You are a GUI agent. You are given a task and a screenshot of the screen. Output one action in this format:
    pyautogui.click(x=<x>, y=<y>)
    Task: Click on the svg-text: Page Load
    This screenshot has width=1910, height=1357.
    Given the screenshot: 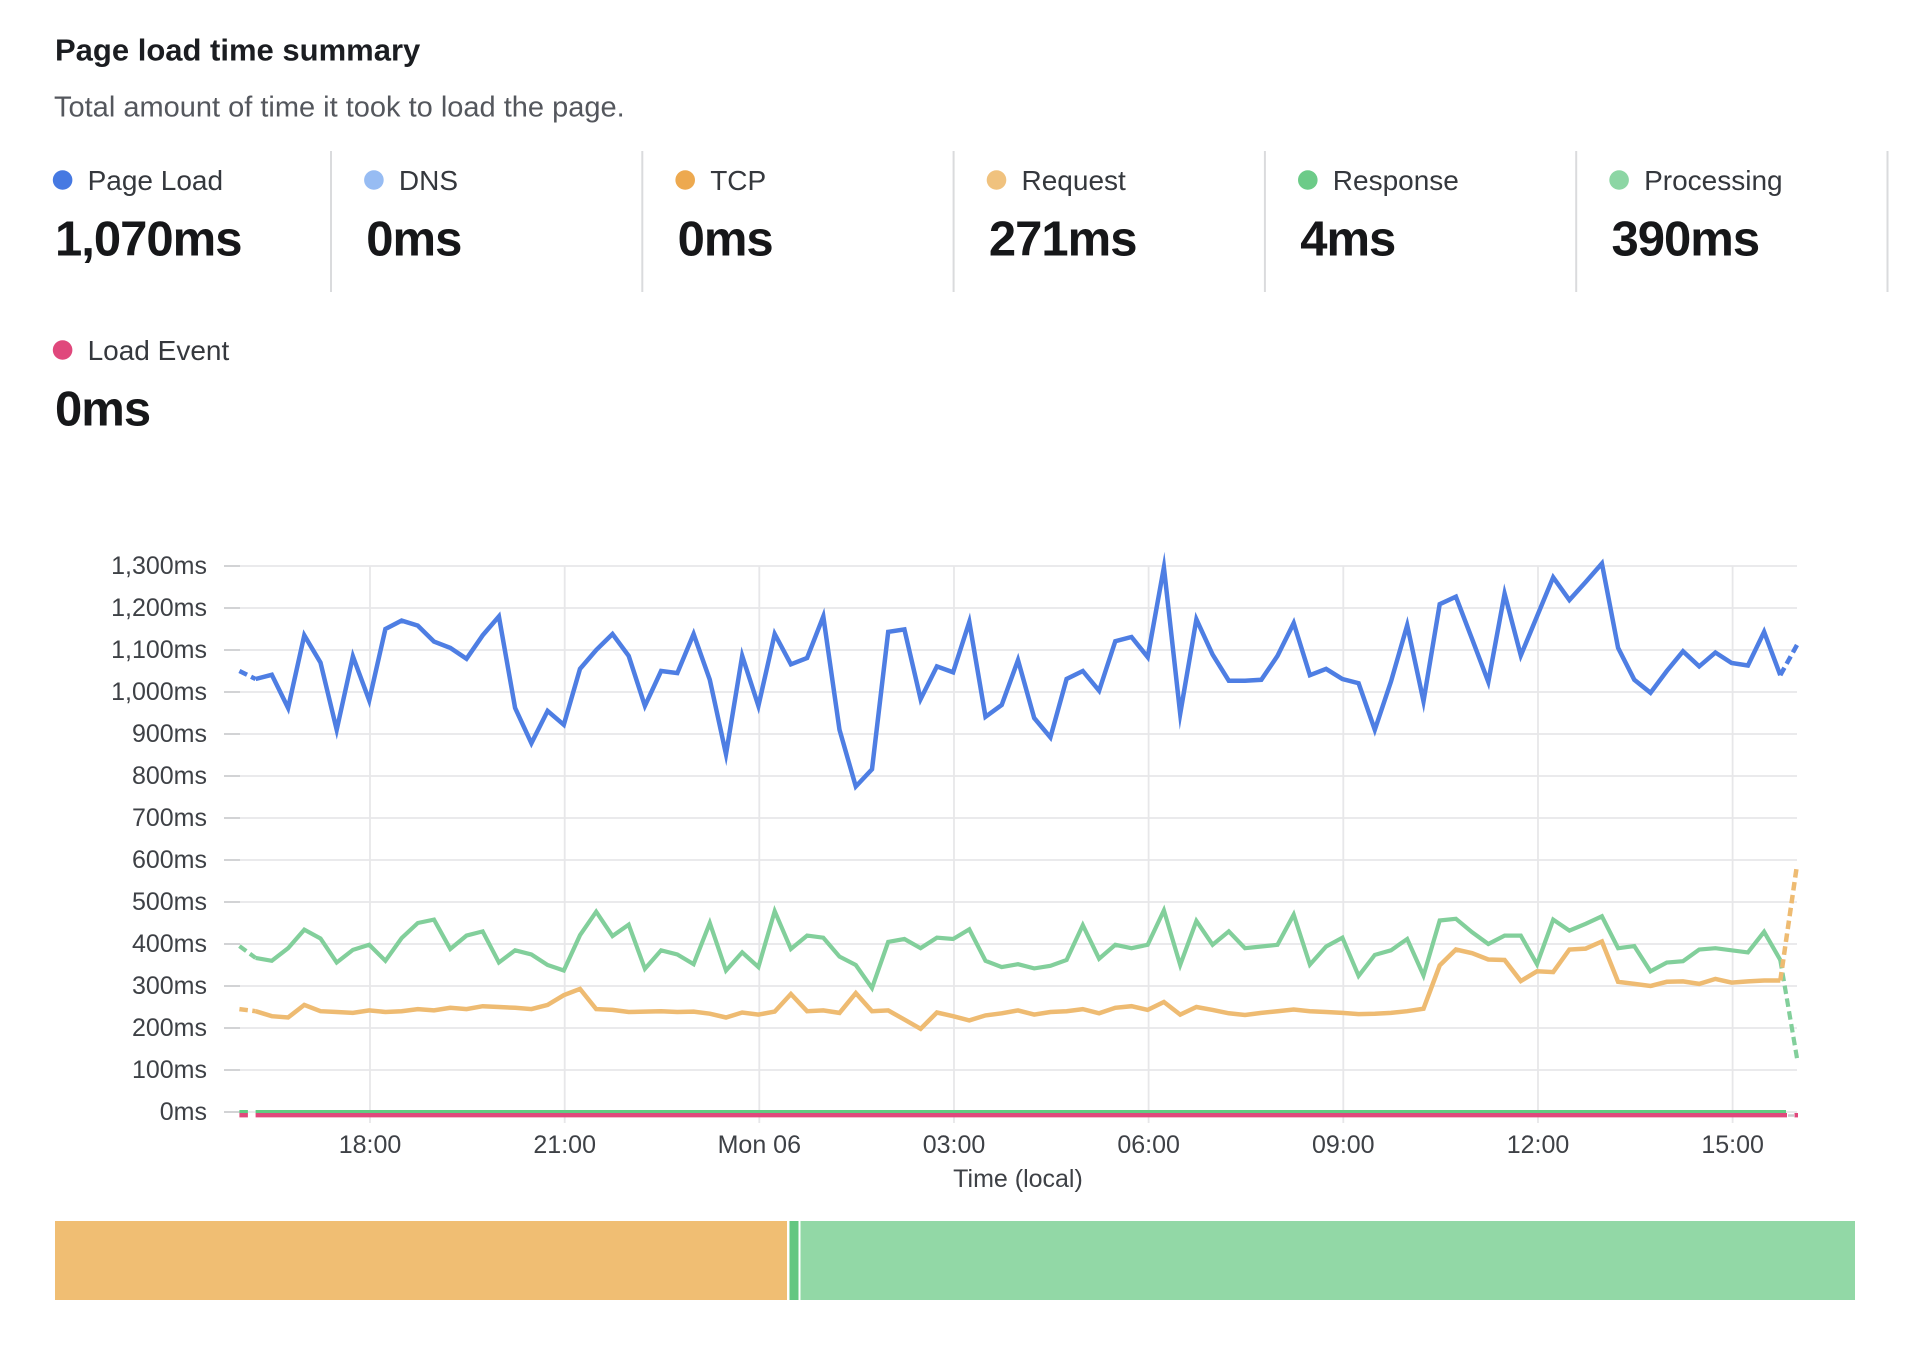 What is the action you would take?
    pyautogui.click(x=155, y=180)
    